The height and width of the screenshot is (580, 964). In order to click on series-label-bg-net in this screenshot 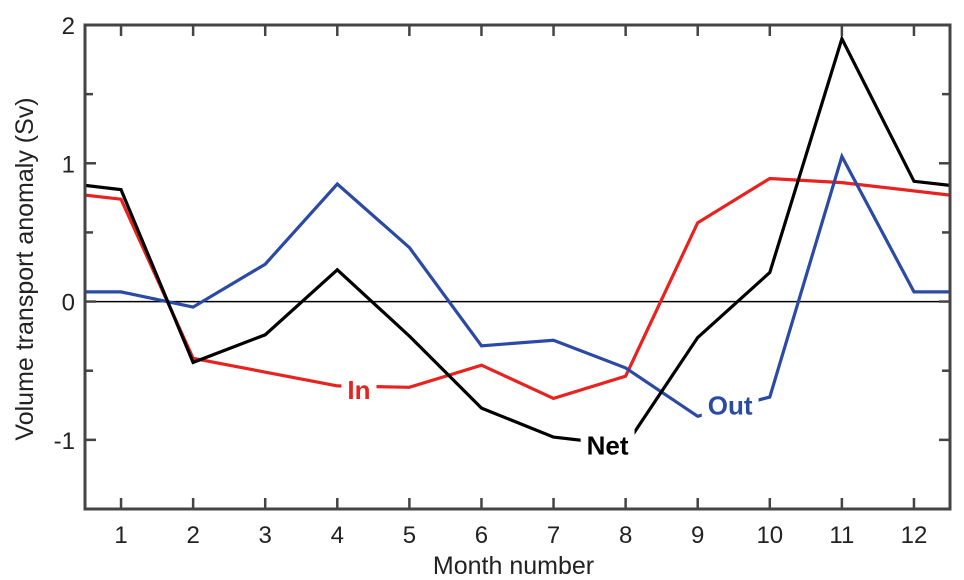, I will do `click(607, 445)`.